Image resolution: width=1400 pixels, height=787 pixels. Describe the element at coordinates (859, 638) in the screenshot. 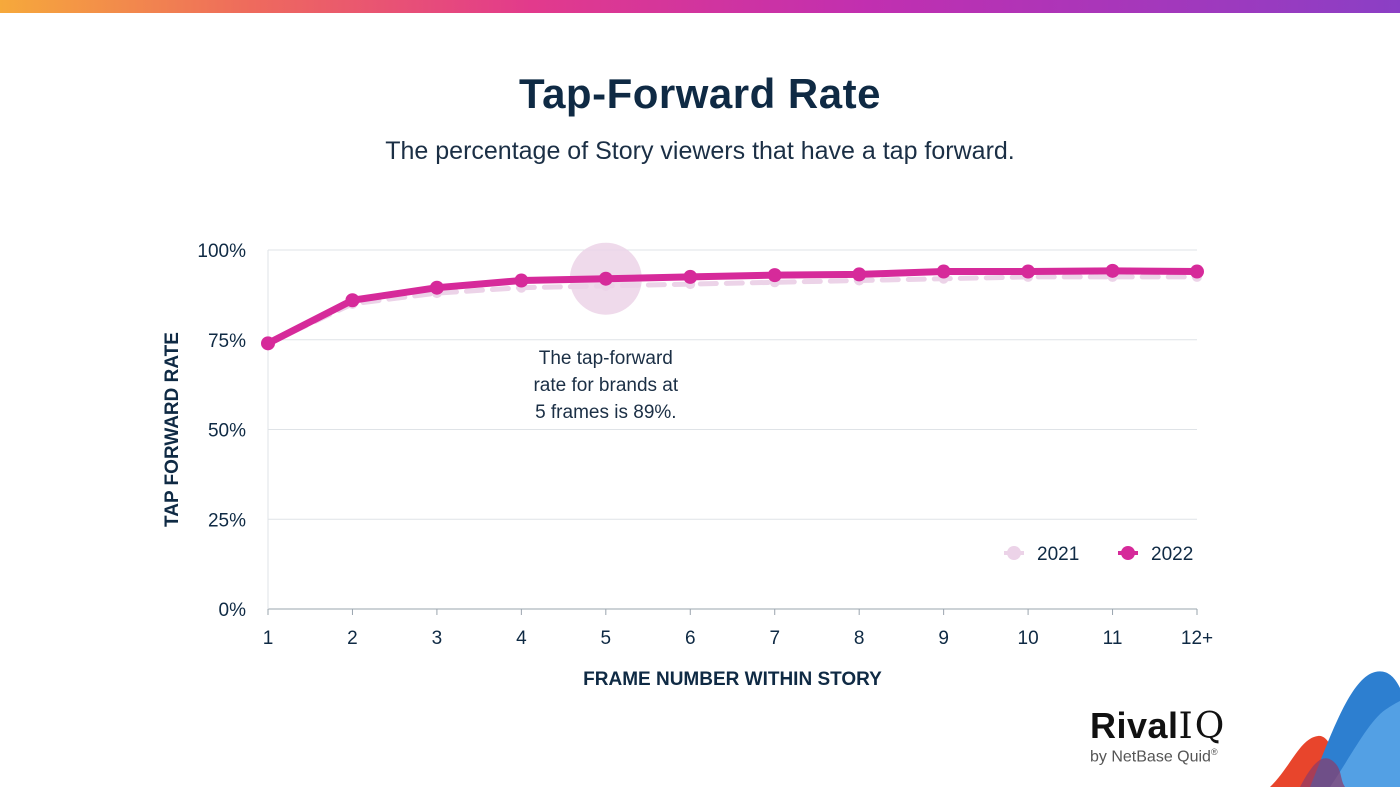

I see `x-tick-label: 8` at that location.